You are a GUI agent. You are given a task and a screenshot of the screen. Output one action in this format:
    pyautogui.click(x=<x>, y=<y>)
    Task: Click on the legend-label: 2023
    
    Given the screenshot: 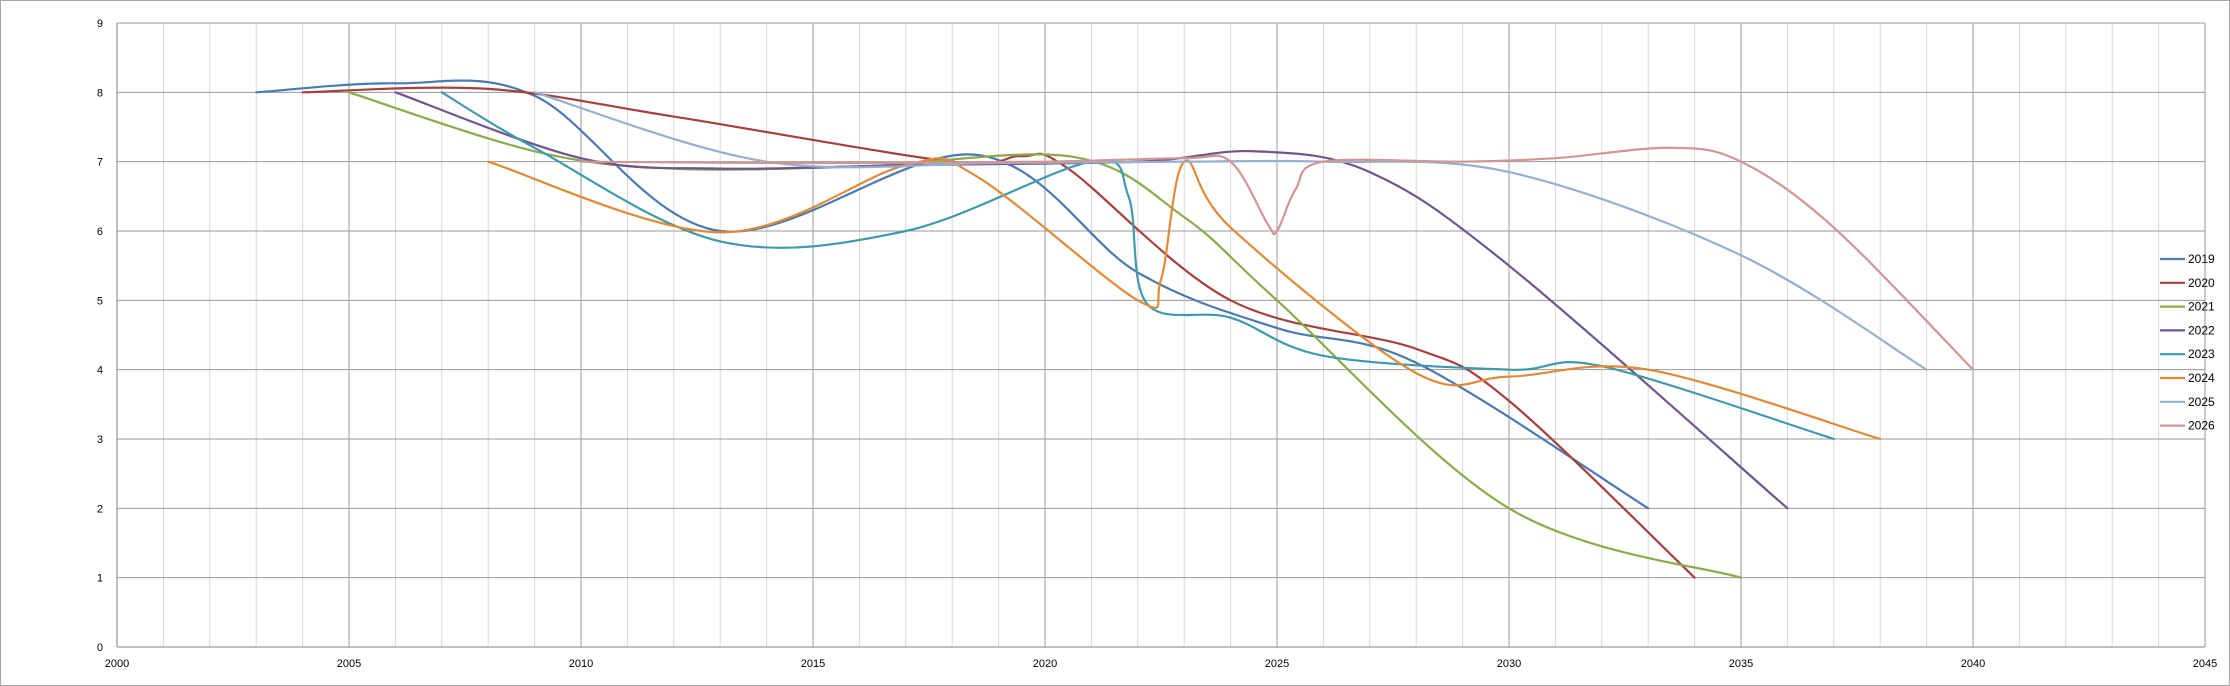 What is the action you would take?
    pyautogui.click(x=2201, y=354)
    